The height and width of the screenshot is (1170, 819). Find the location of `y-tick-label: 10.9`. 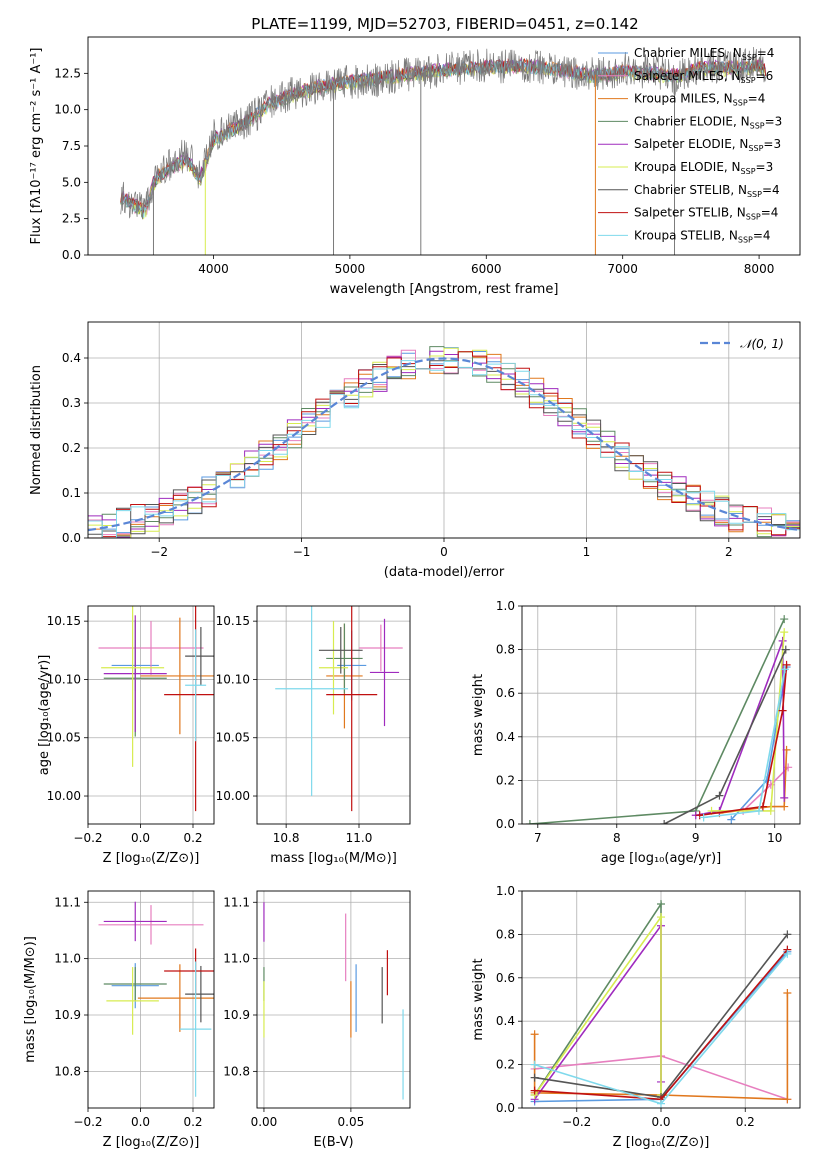

y-tick-label: 10.9 is located at coordinates (67, 1015).